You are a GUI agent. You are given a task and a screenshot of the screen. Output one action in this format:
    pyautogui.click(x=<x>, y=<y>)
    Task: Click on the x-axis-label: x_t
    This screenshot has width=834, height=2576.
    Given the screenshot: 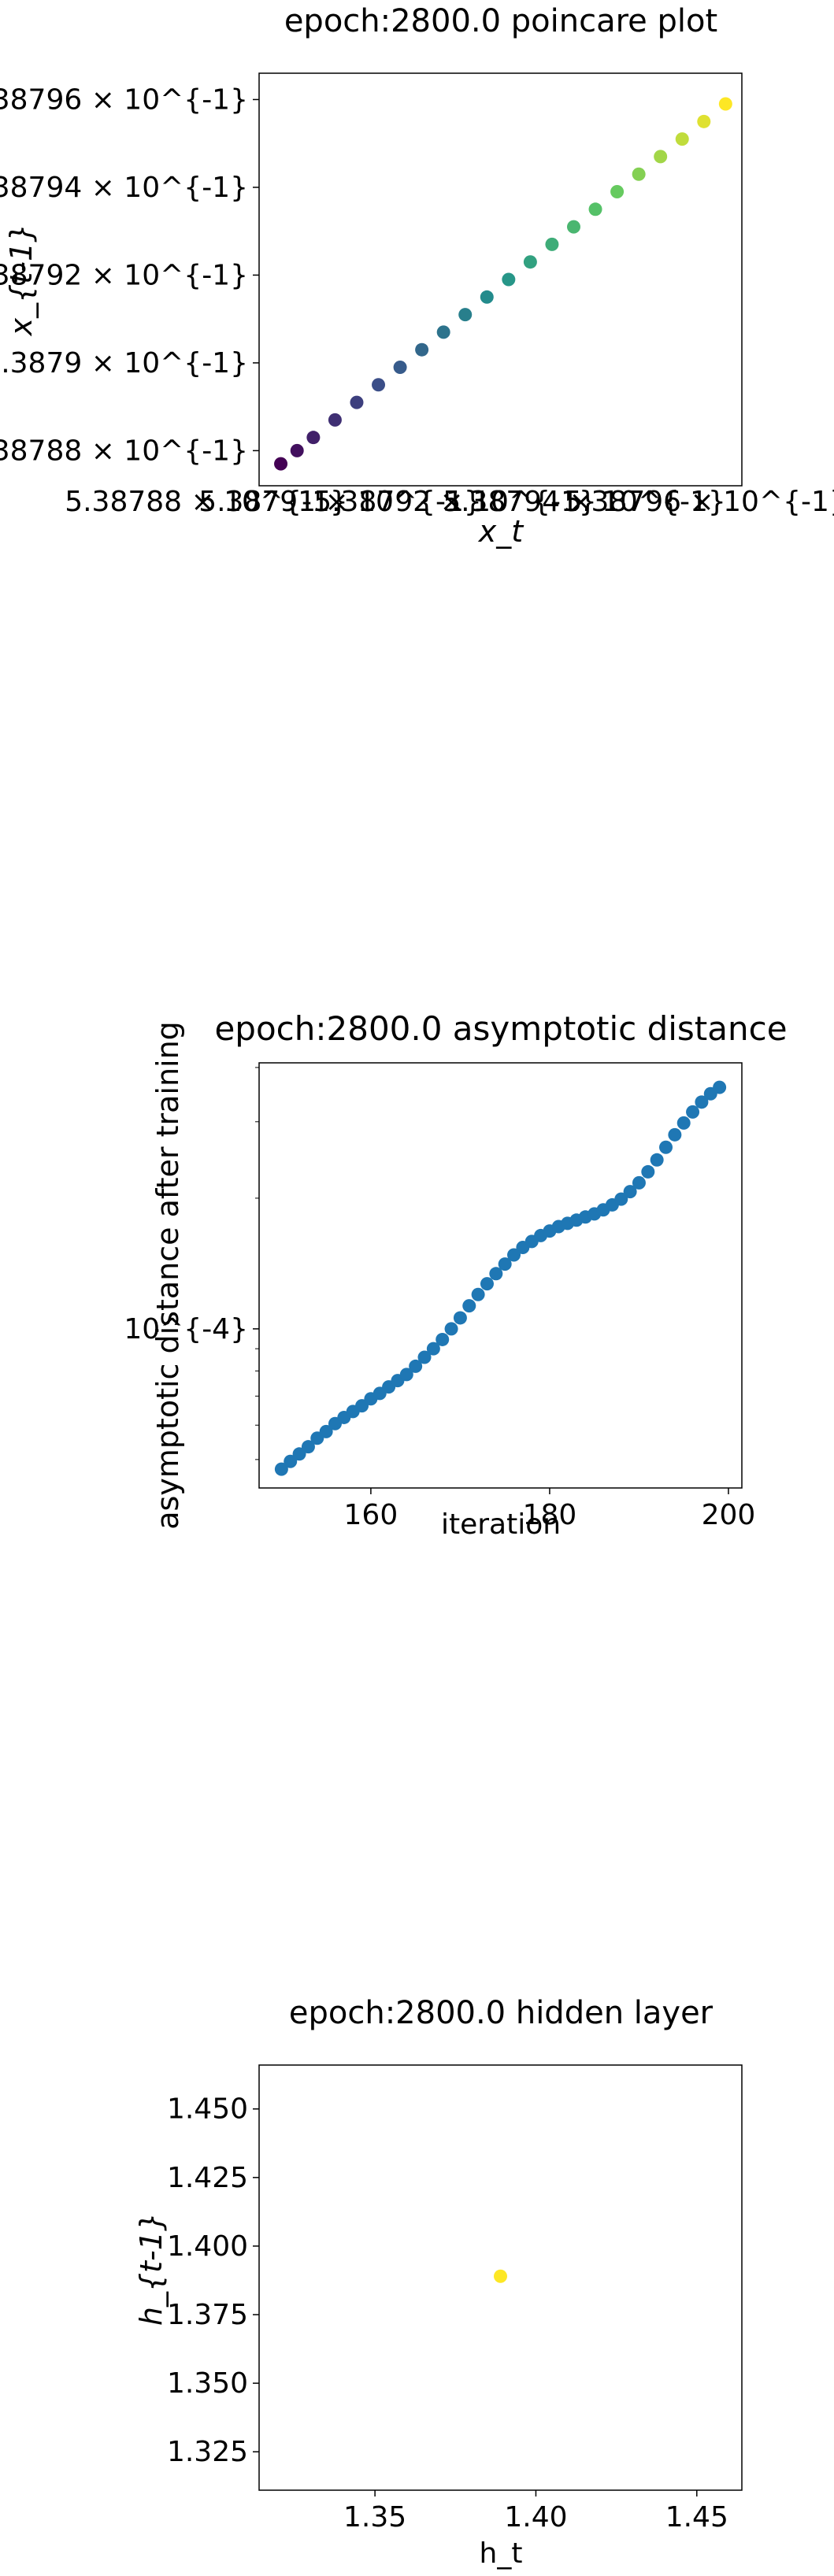 What is the action you would take?
    pyautogui.click(x=501, y=531)
    